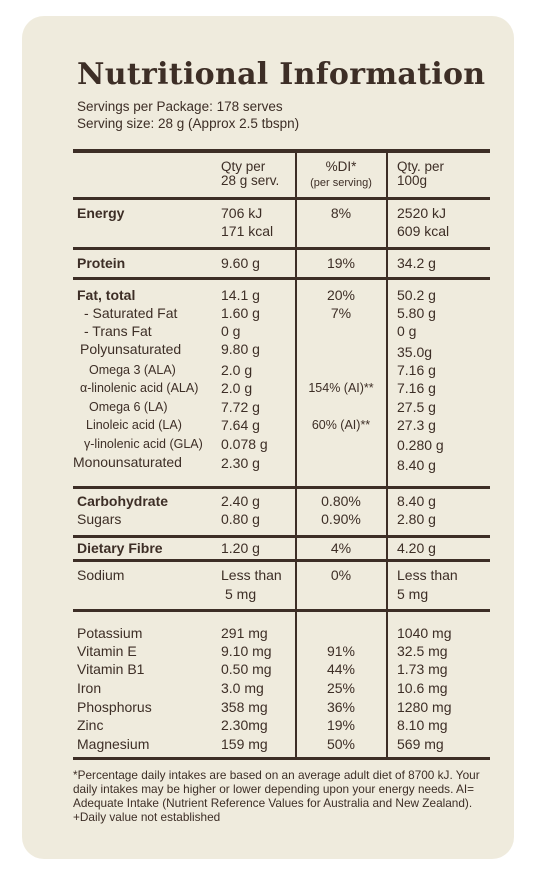  I want to click on poly-100: 35.0g, so click(415, 352).